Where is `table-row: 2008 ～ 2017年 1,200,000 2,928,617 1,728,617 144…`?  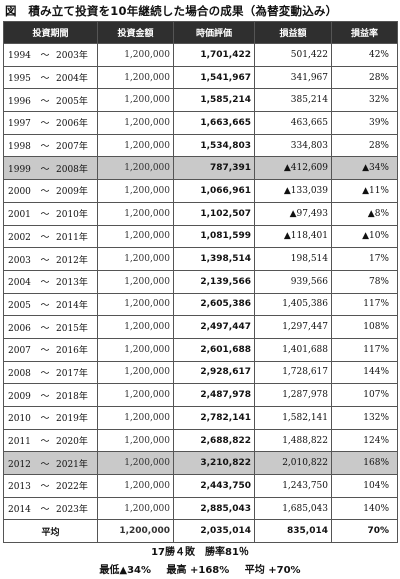
table-row: 2008 ～ 2017年 1,200,000 2,928,617 1,728,617 144… is located at coordinates (200, 372).